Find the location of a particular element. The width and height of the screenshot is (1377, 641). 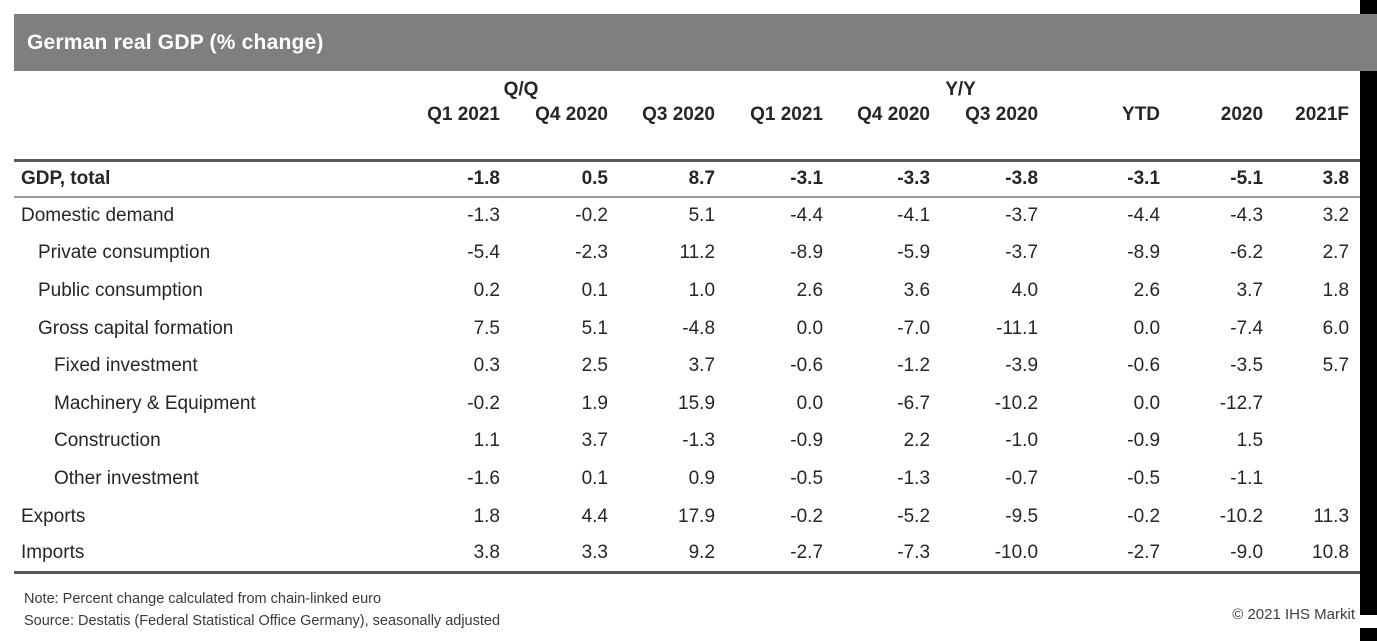

value-cell: 6.0 is located at coordinates (1336, 328).